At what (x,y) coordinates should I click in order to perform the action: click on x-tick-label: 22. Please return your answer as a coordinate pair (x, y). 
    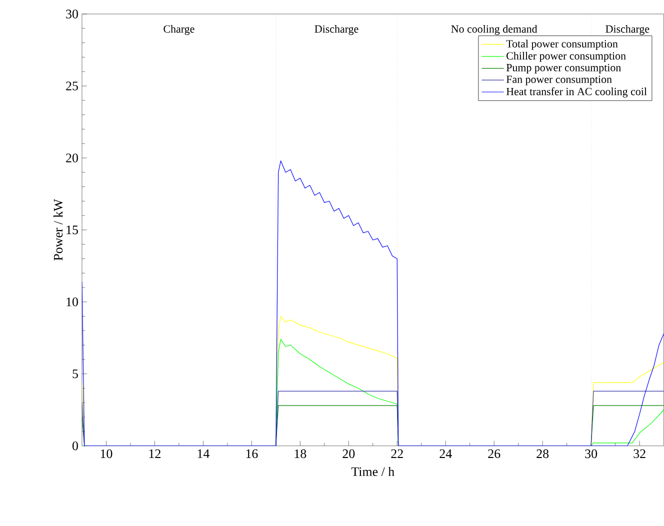
    Looking at the image, I should click on (397, 453).